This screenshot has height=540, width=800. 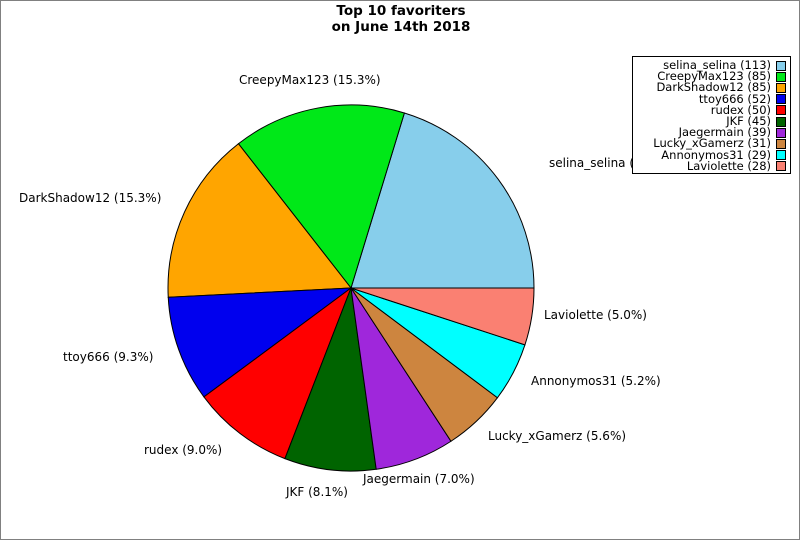 I want to click on legend-item: ttoy666 (52), so click(x=711, y=98).